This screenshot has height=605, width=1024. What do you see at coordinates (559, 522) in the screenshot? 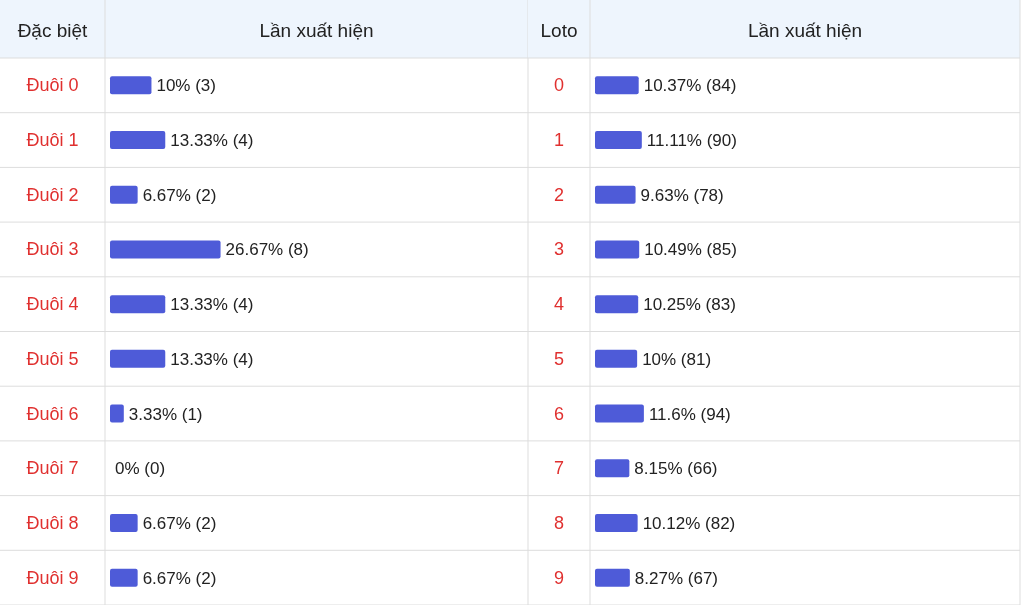
I see `y-tick-label: 8` at bounding box center [559, 522].